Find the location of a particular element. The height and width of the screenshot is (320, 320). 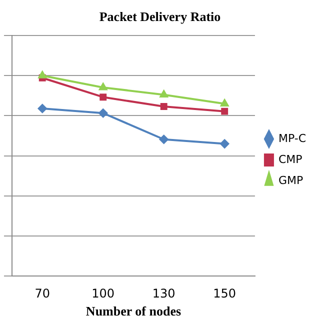

legend-label: MP-C is located at coordinates (292, 138).